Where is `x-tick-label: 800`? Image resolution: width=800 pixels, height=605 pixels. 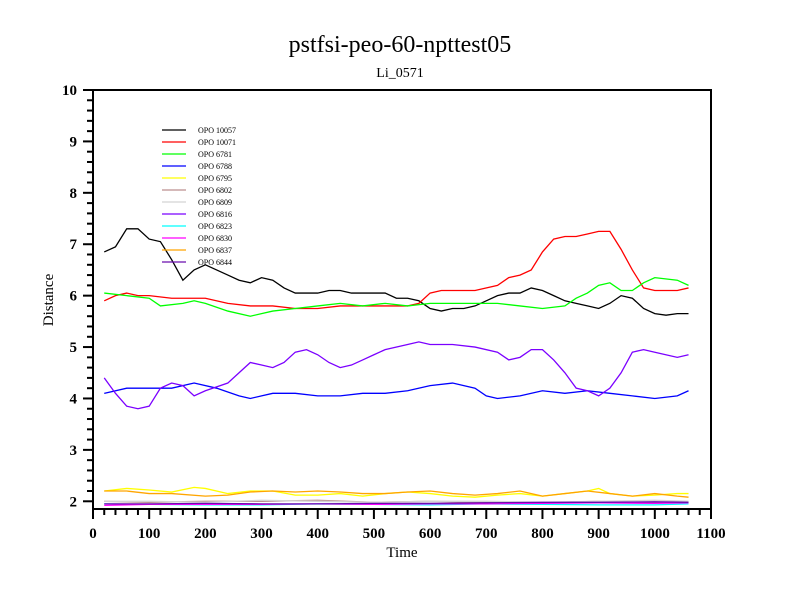
x-tick-label: 800 is located at coordinates (542, 534).